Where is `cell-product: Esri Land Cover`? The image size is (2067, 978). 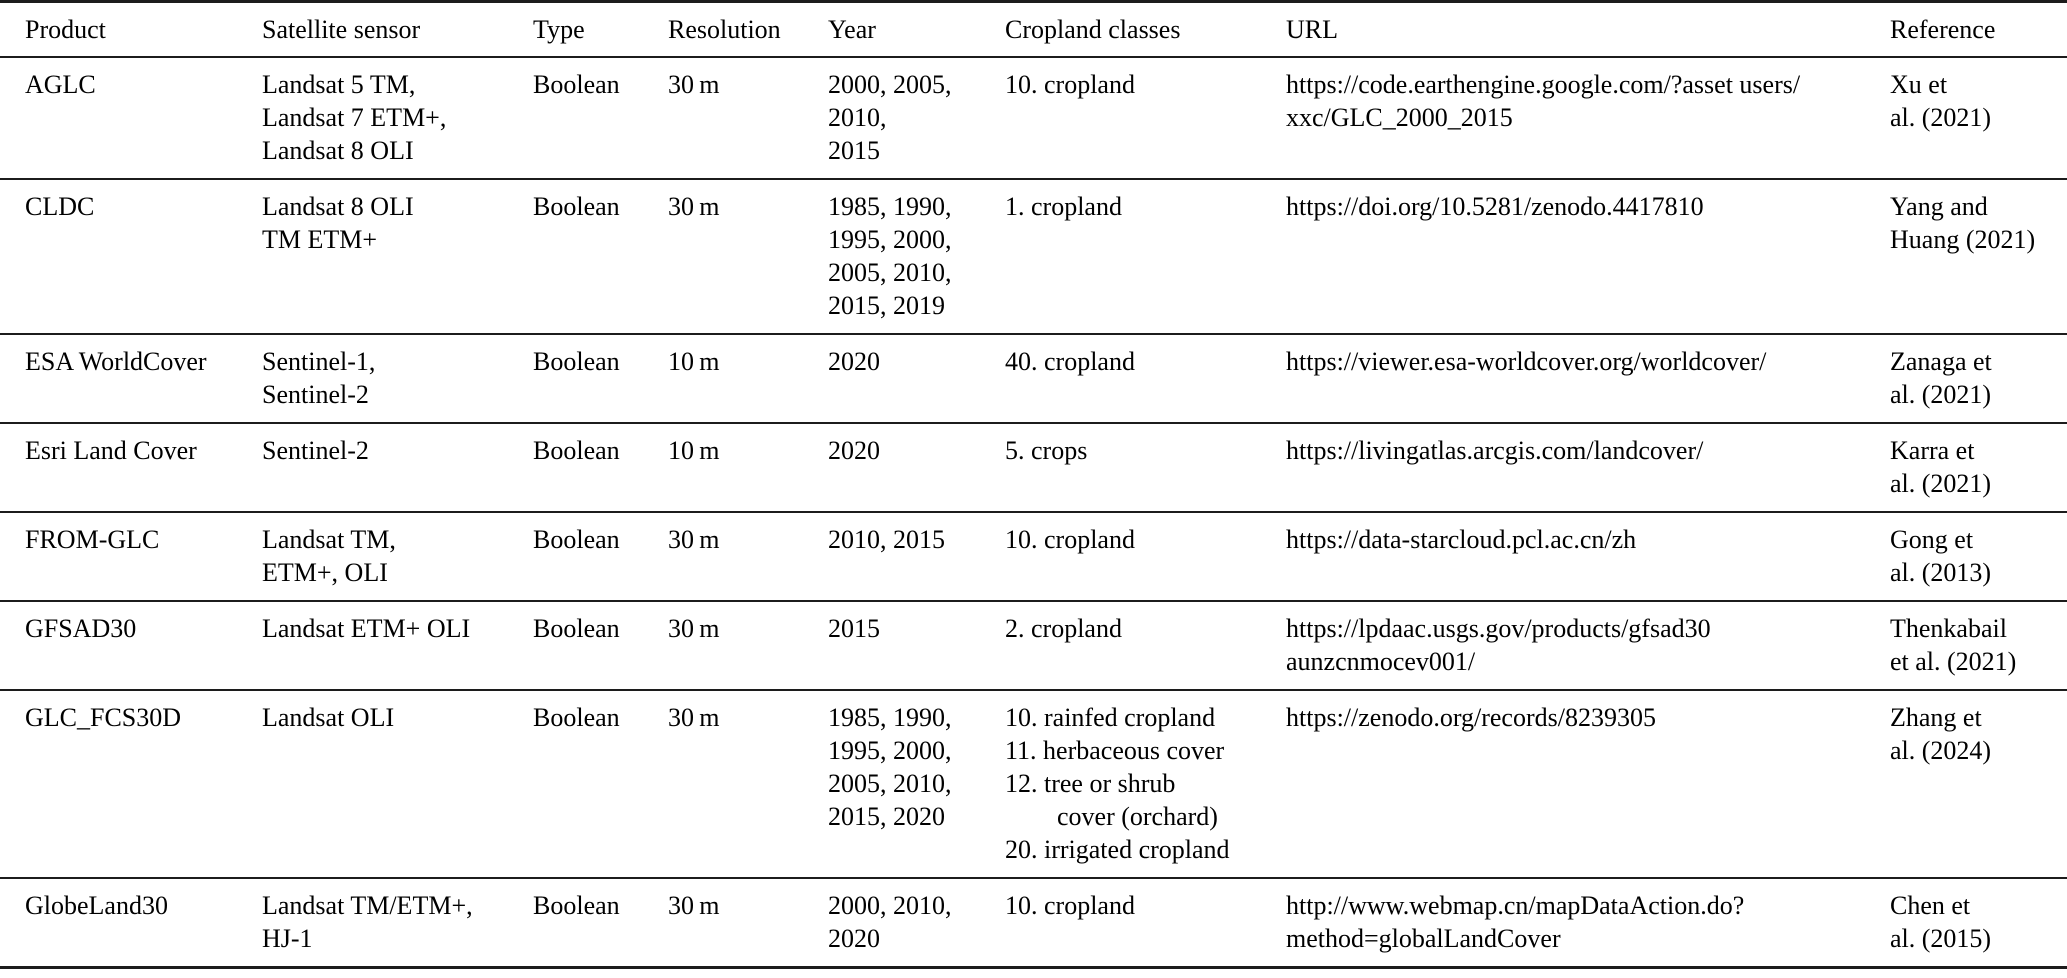
cell-product: Esri Land Cover is located at coordinates (111, 450).